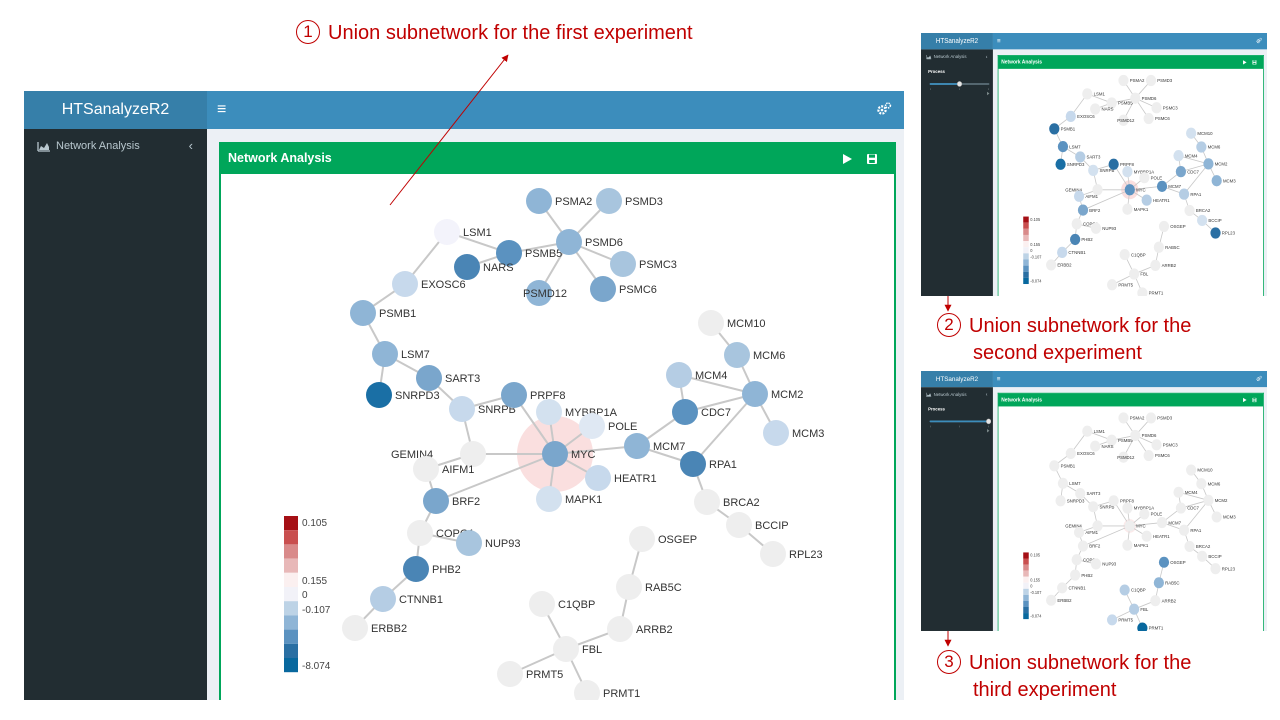  I want to click on network-node: POLE, so click(1150, 514).